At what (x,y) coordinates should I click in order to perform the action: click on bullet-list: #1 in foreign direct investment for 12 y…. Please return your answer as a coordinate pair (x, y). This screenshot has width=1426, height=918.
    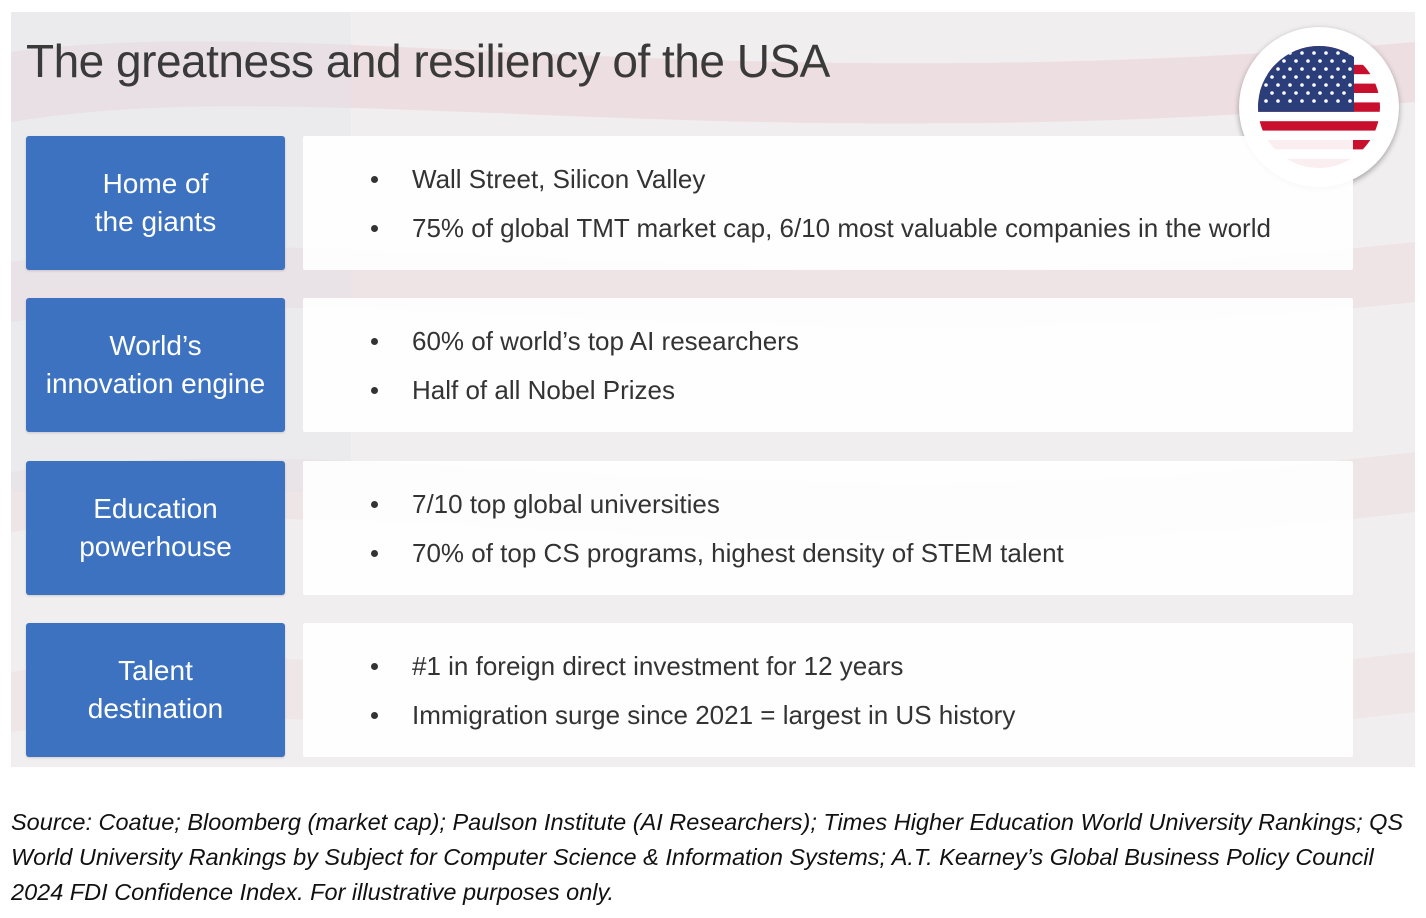
    Looking at the image, I should click on (692, 698).